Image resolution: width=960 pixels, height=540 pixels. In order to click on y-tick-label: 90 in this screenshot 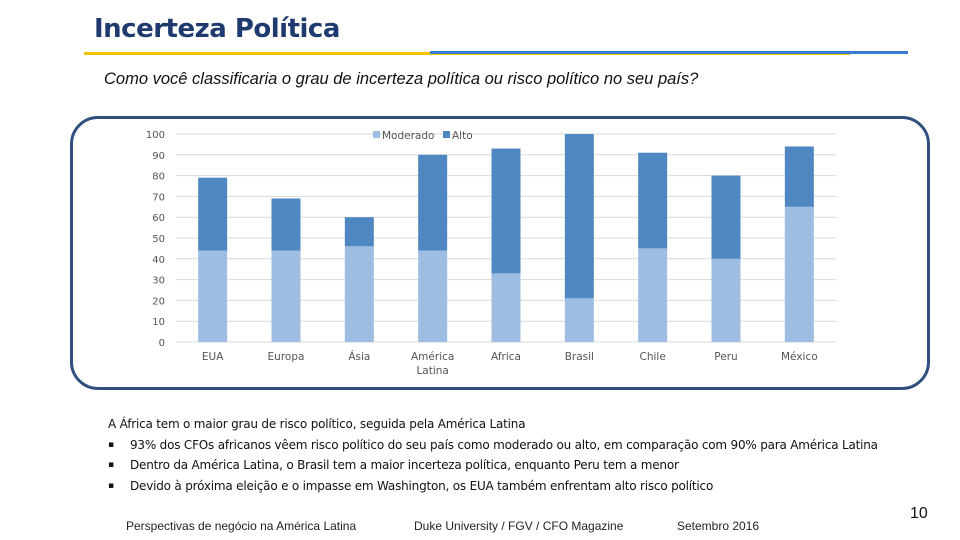, I will do `click(158, 156)`.